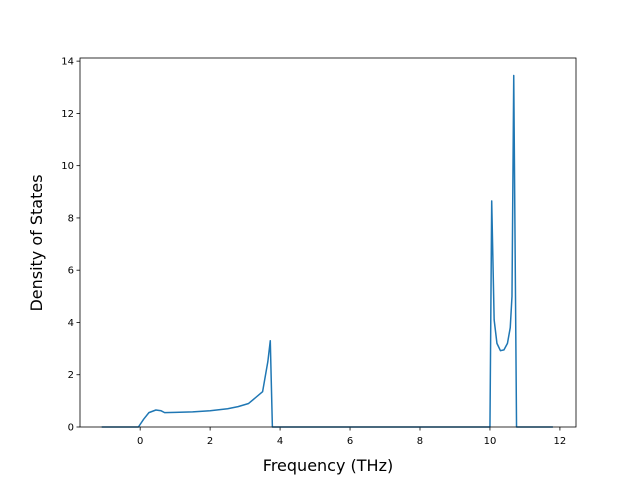 Image resolution: width=640 pixels, height=480 pixels. Describe the element at coordinates (67, 166) in the screenshot. I see `y-tick-label: 10` at that location.